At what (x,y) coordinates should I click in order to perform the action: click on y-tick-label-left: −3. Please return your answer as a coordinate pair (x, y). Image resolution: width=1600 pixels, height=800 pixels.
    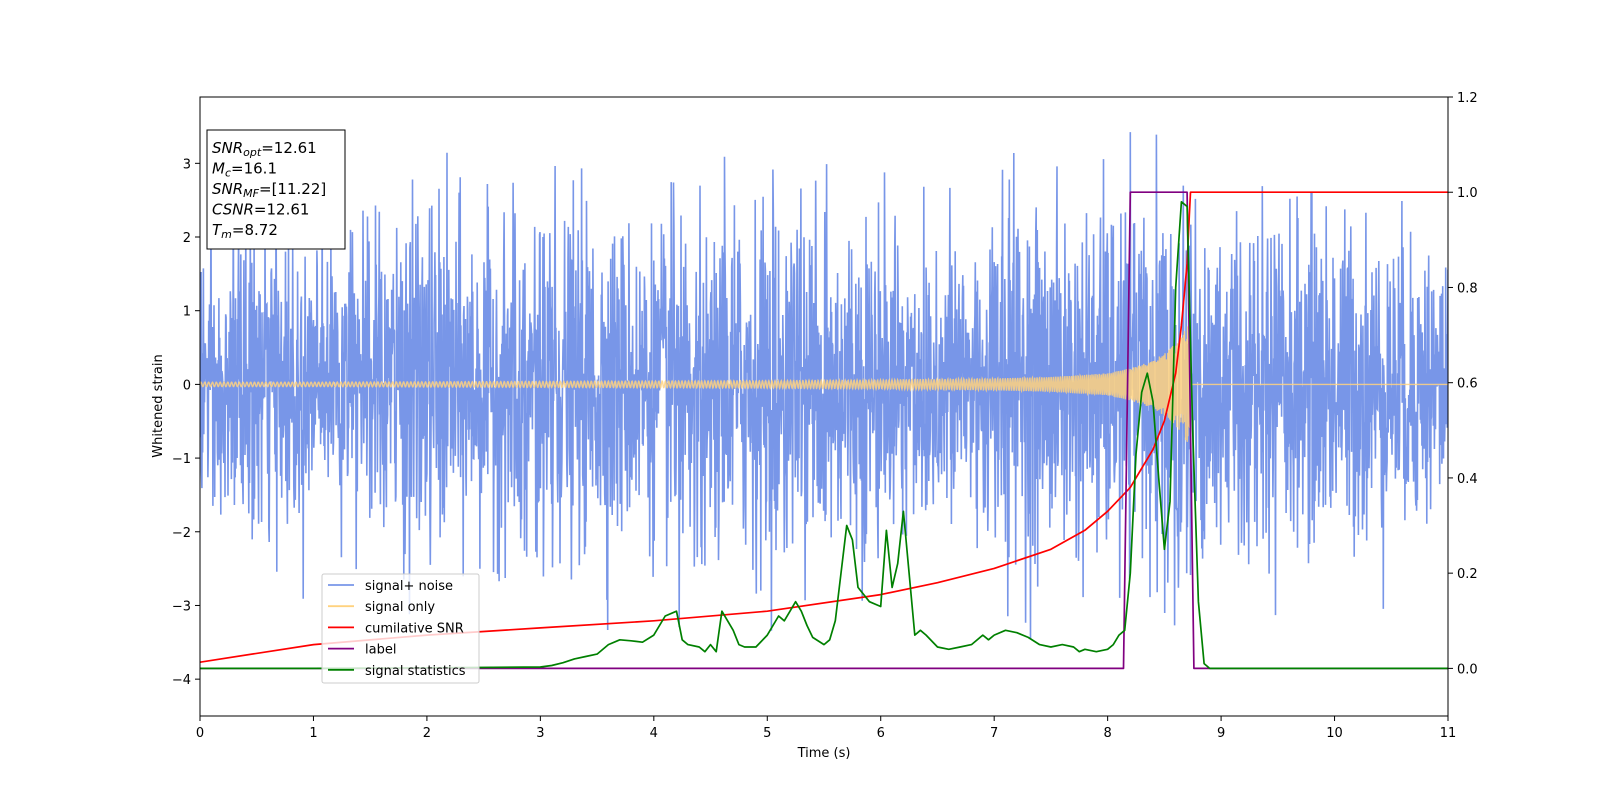
    Looking at the image, I should click on (181, 606).